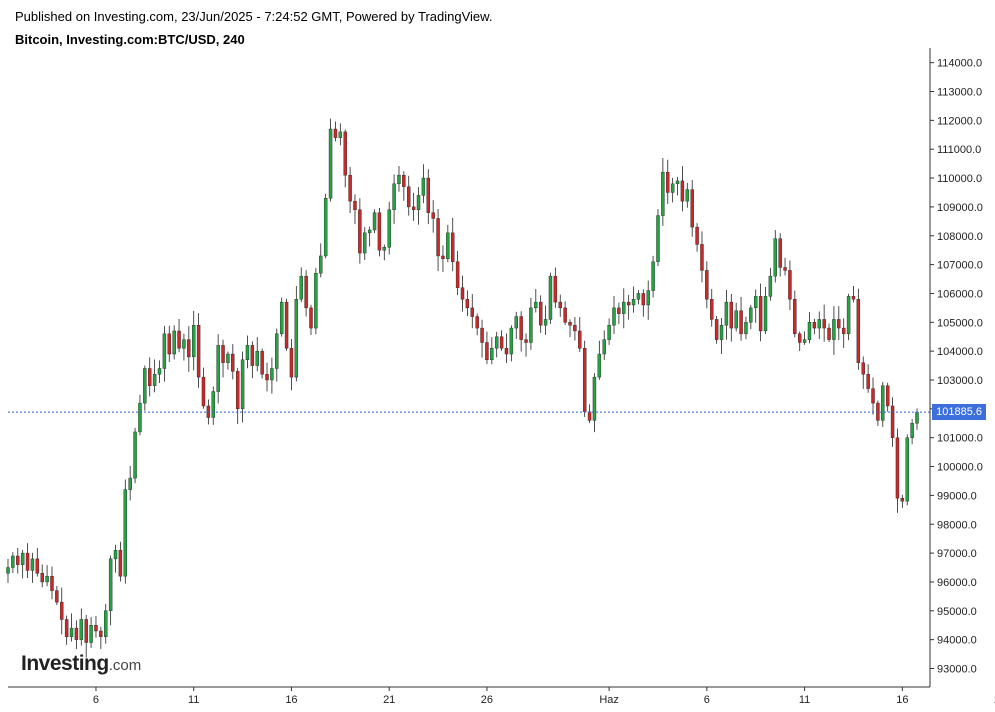 Image resolution: width=995 pixels, height=712 pixels. I want to click on investing-logo: Investing.com, so click(81, 664).